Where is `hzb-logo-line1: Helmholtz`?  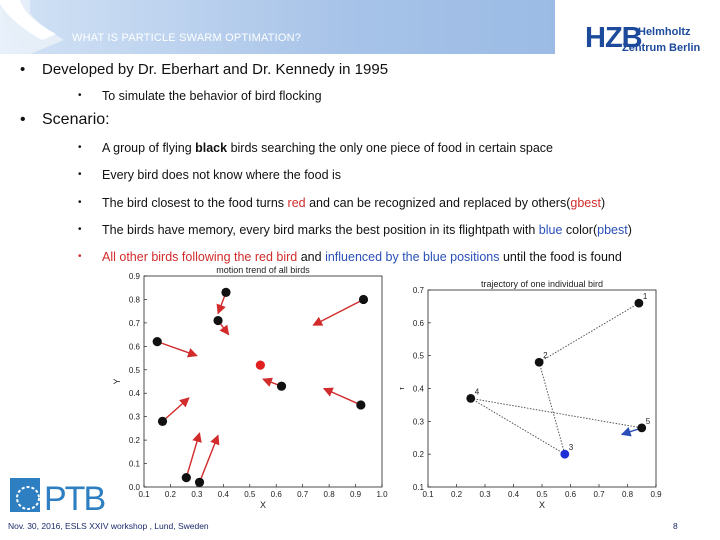 hzb-logo-line1: Helmholtz is located at coordinates (664, 32).